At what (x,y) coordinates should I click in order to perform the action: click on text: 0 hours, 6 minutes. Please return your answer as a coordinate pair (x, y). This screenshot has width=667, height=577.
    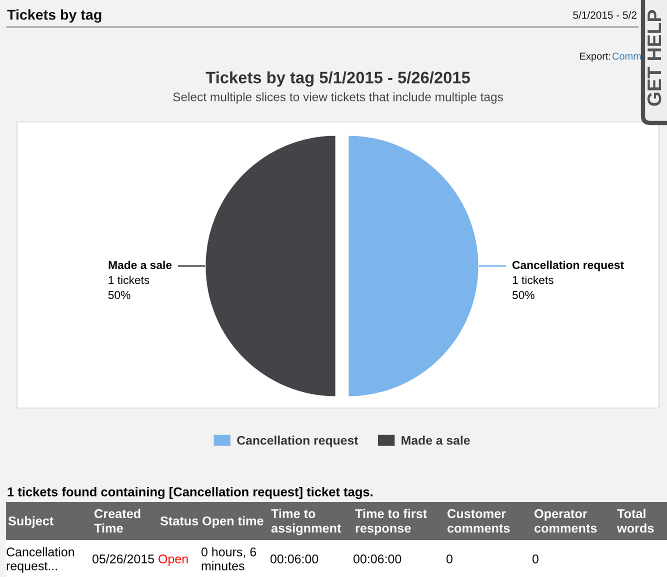
    Looking at the image, I should click on (228, 558).